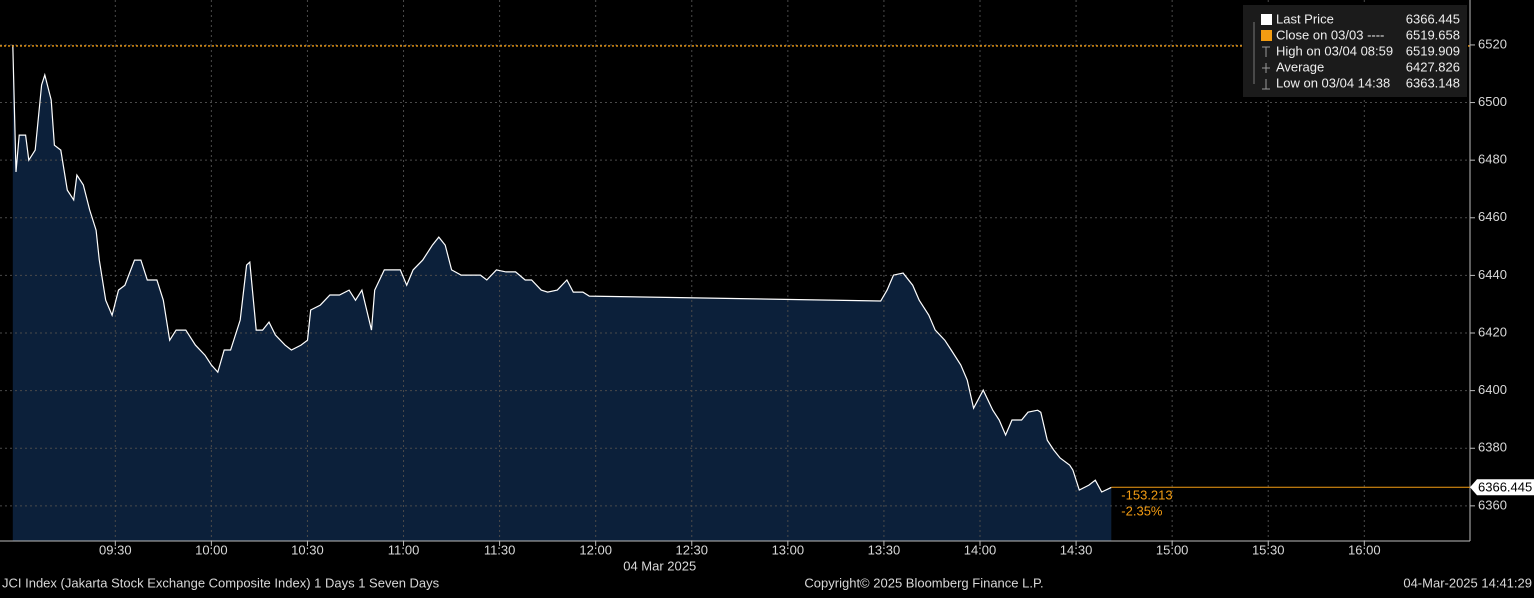 Image resolution: width=1534 pixels, height=598 pixels. Describe the element at coordinates (1505, 487) in the screenshot. I see `last-price-tag: 6366.445` at that location.